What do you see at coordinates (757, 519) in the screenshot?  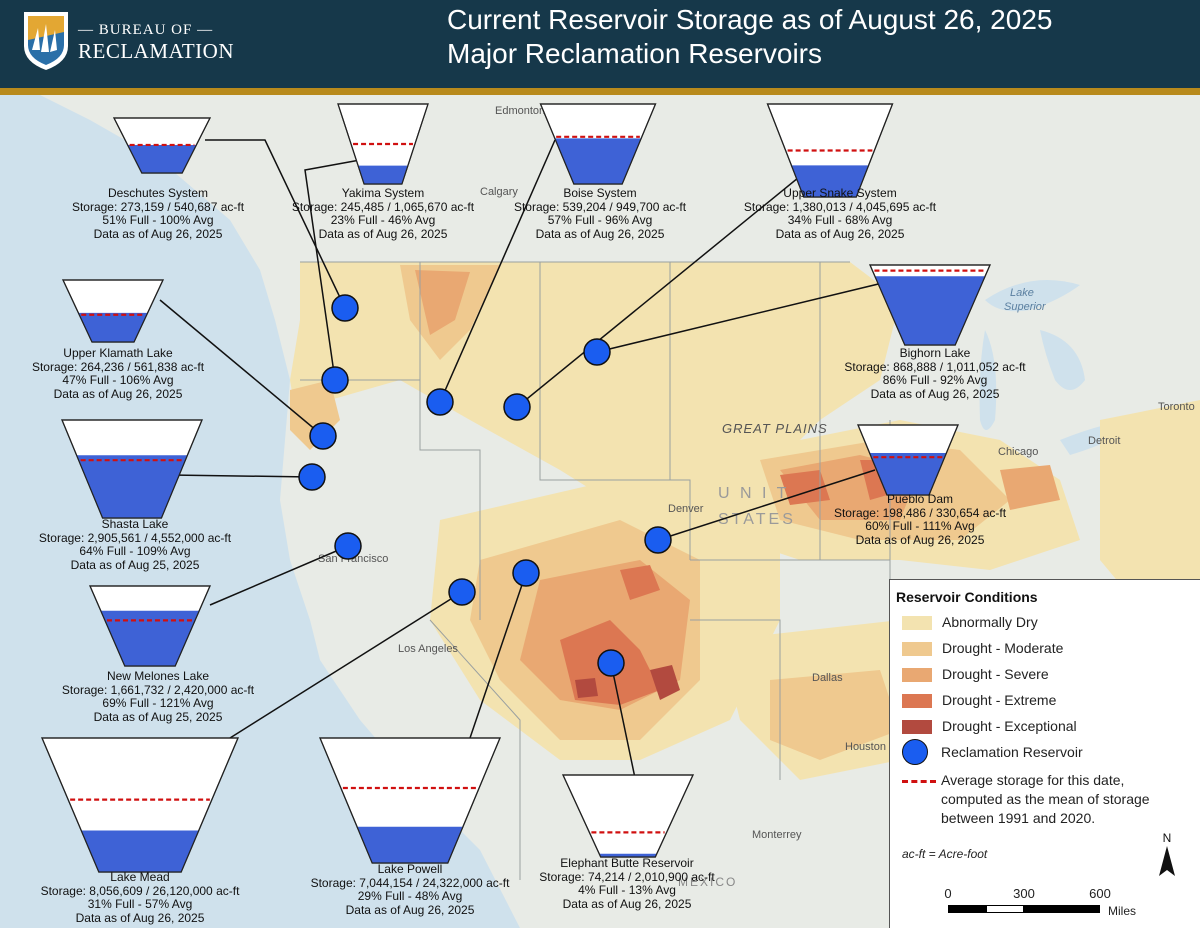 I see `label-states: STATES` at bounding box center [757, 519].